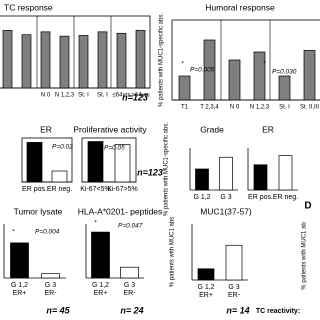  Describe the element at coordinates (110, 129) in the screenshot. I see `panel-title: Proliferative activity` at that location.